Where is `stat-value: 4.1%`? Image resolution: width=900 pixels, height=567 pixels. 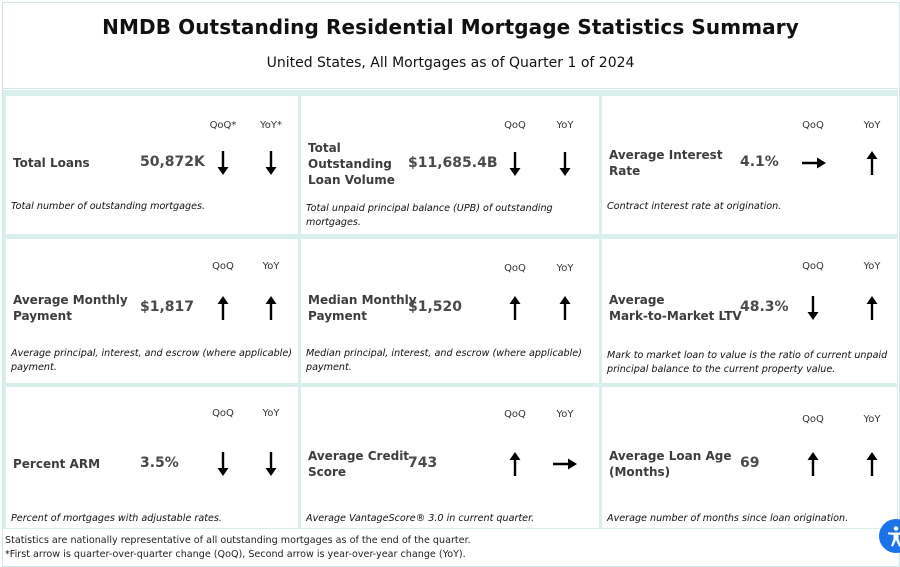
stat-value: 4.1% is located at coordinates (759, 162).